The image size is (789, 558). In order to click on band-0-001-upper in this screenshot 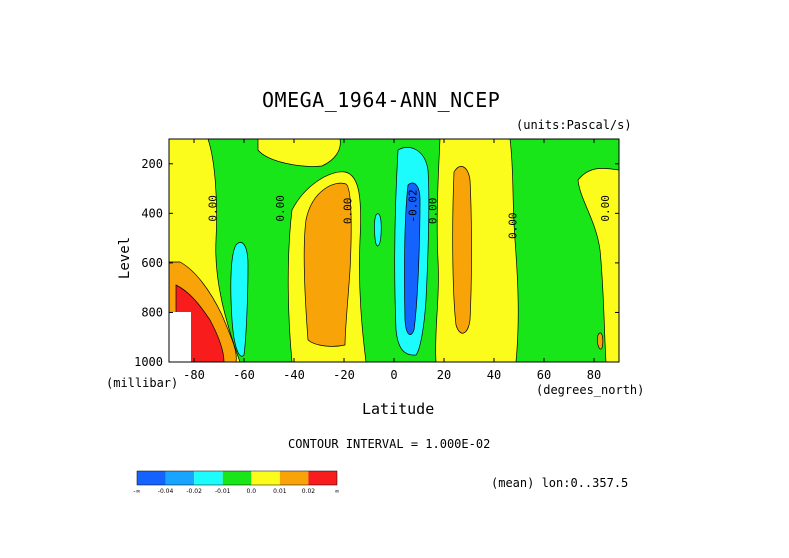, I will do `click(299, 153)`.